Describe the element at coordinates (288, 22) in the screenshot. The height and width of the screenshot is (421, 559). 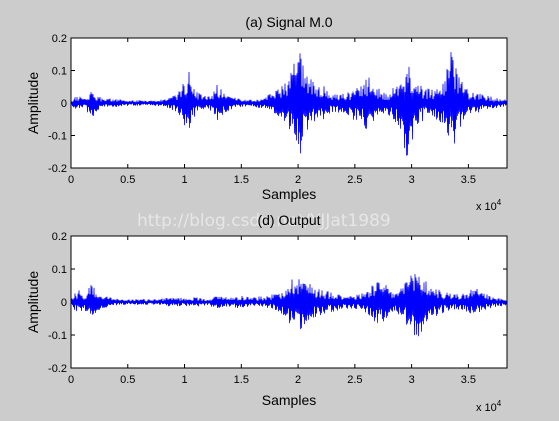
I see `subplot-title: (a) Signal M.0` at that location.